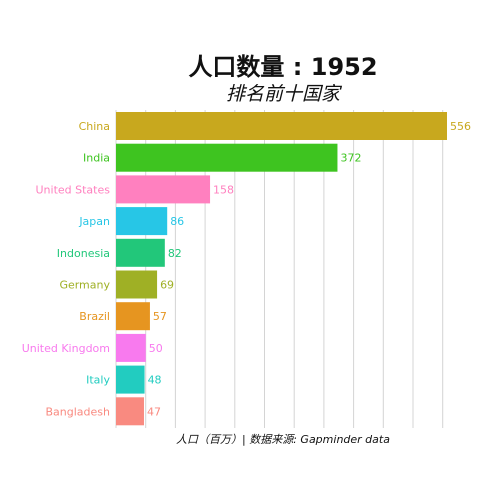 This screenshot has height=504, width=504. I want to click on category-label: Italy, so click(98, 380).